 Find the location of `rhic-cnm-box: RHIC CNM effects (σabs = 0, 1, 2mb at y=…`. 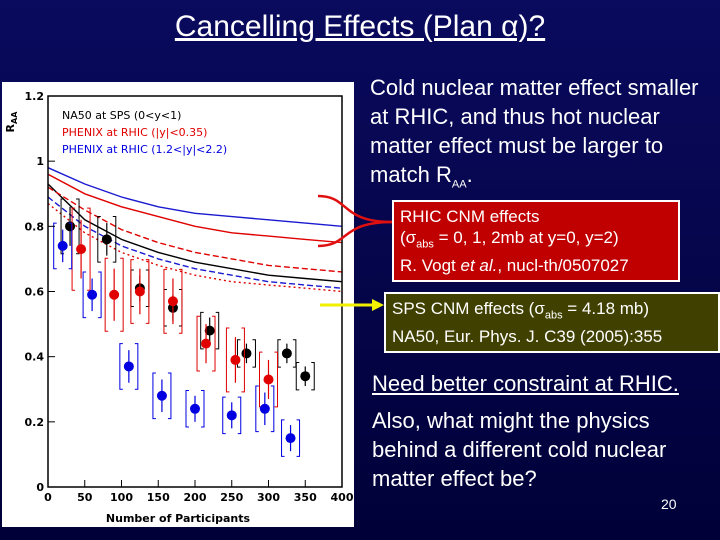

rhic-cnm-box: RHIC CNM effects (σabs = 0, 1, 2mb at y=… is located at coordinates (536, 241).